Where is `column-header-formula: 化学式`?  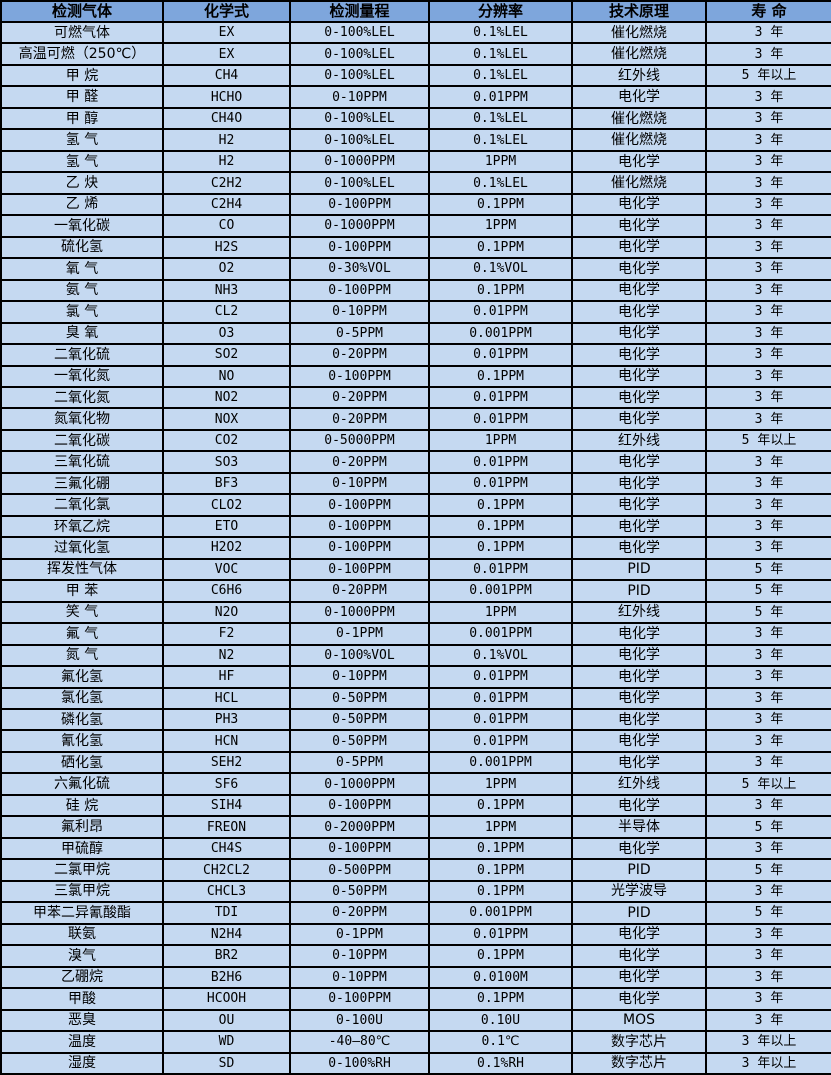
column-header-formula: 化学式 is located at coordinates (226, 11).